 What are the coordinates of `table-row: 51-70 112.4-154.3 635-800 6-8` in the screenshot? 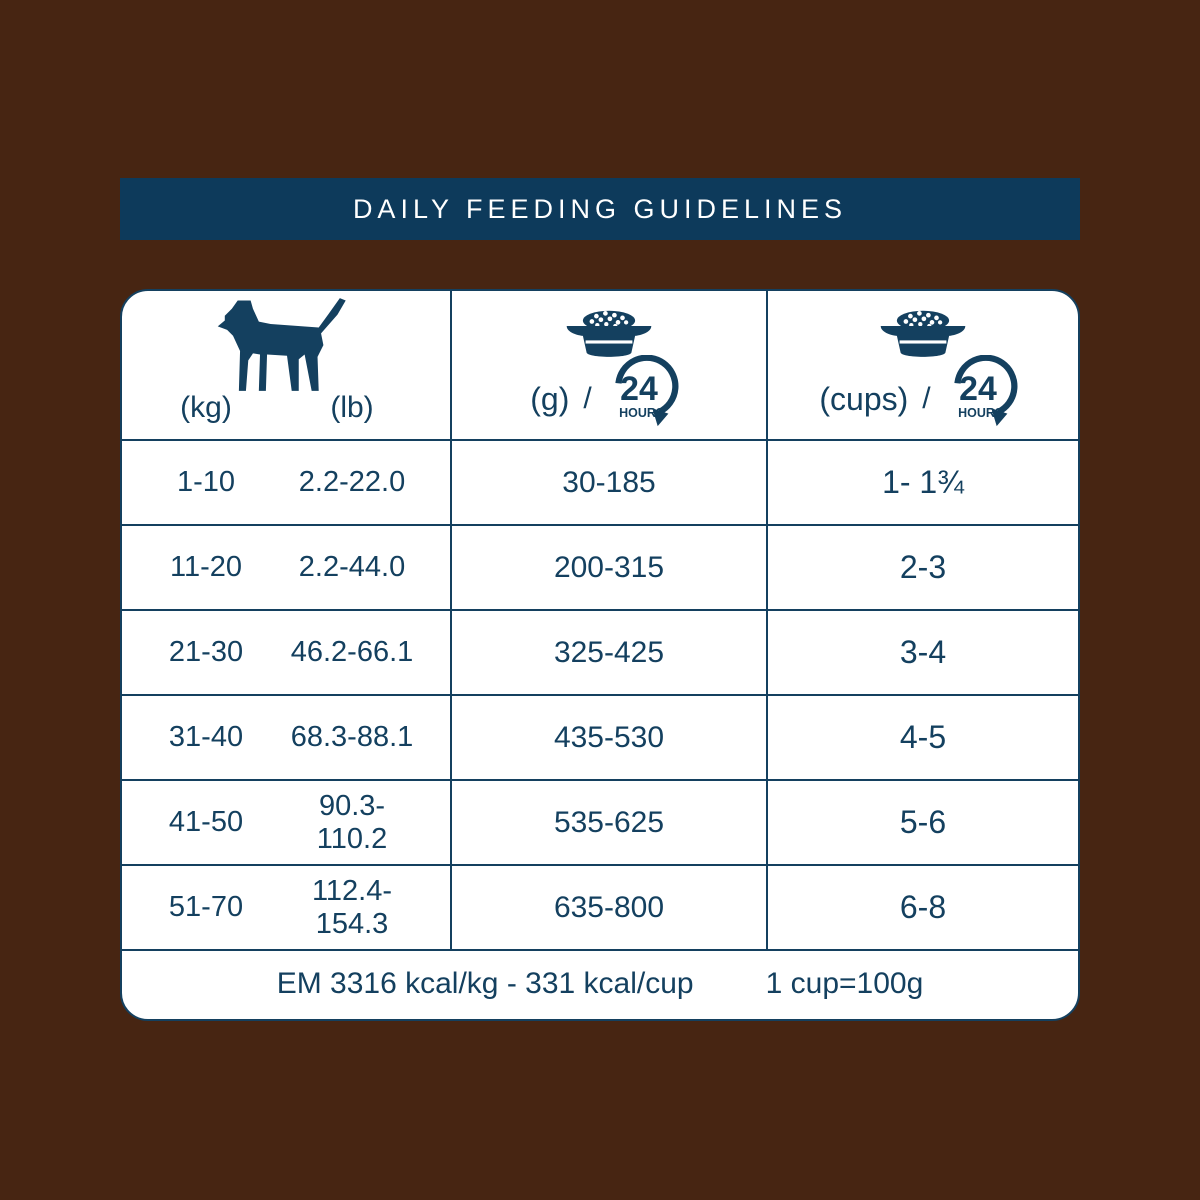 It's located at (600, 906).